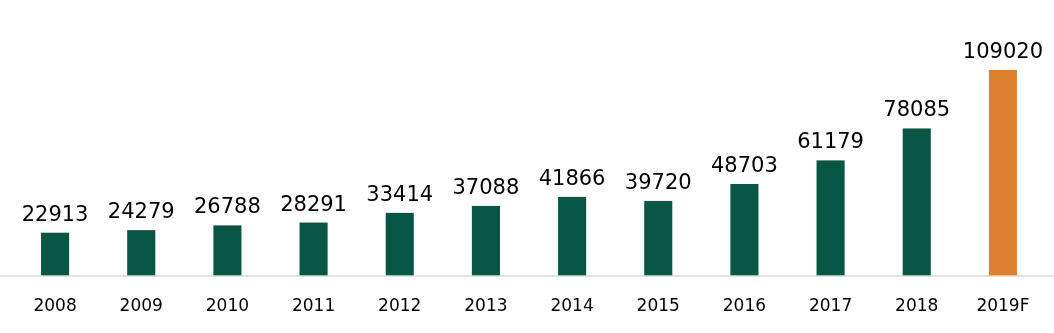 The width and height of the screenshot is (1054, 333). Describe the element at coordinates (55, 305) in the screenshot. I see `x-tick-label: 2008` at that location.